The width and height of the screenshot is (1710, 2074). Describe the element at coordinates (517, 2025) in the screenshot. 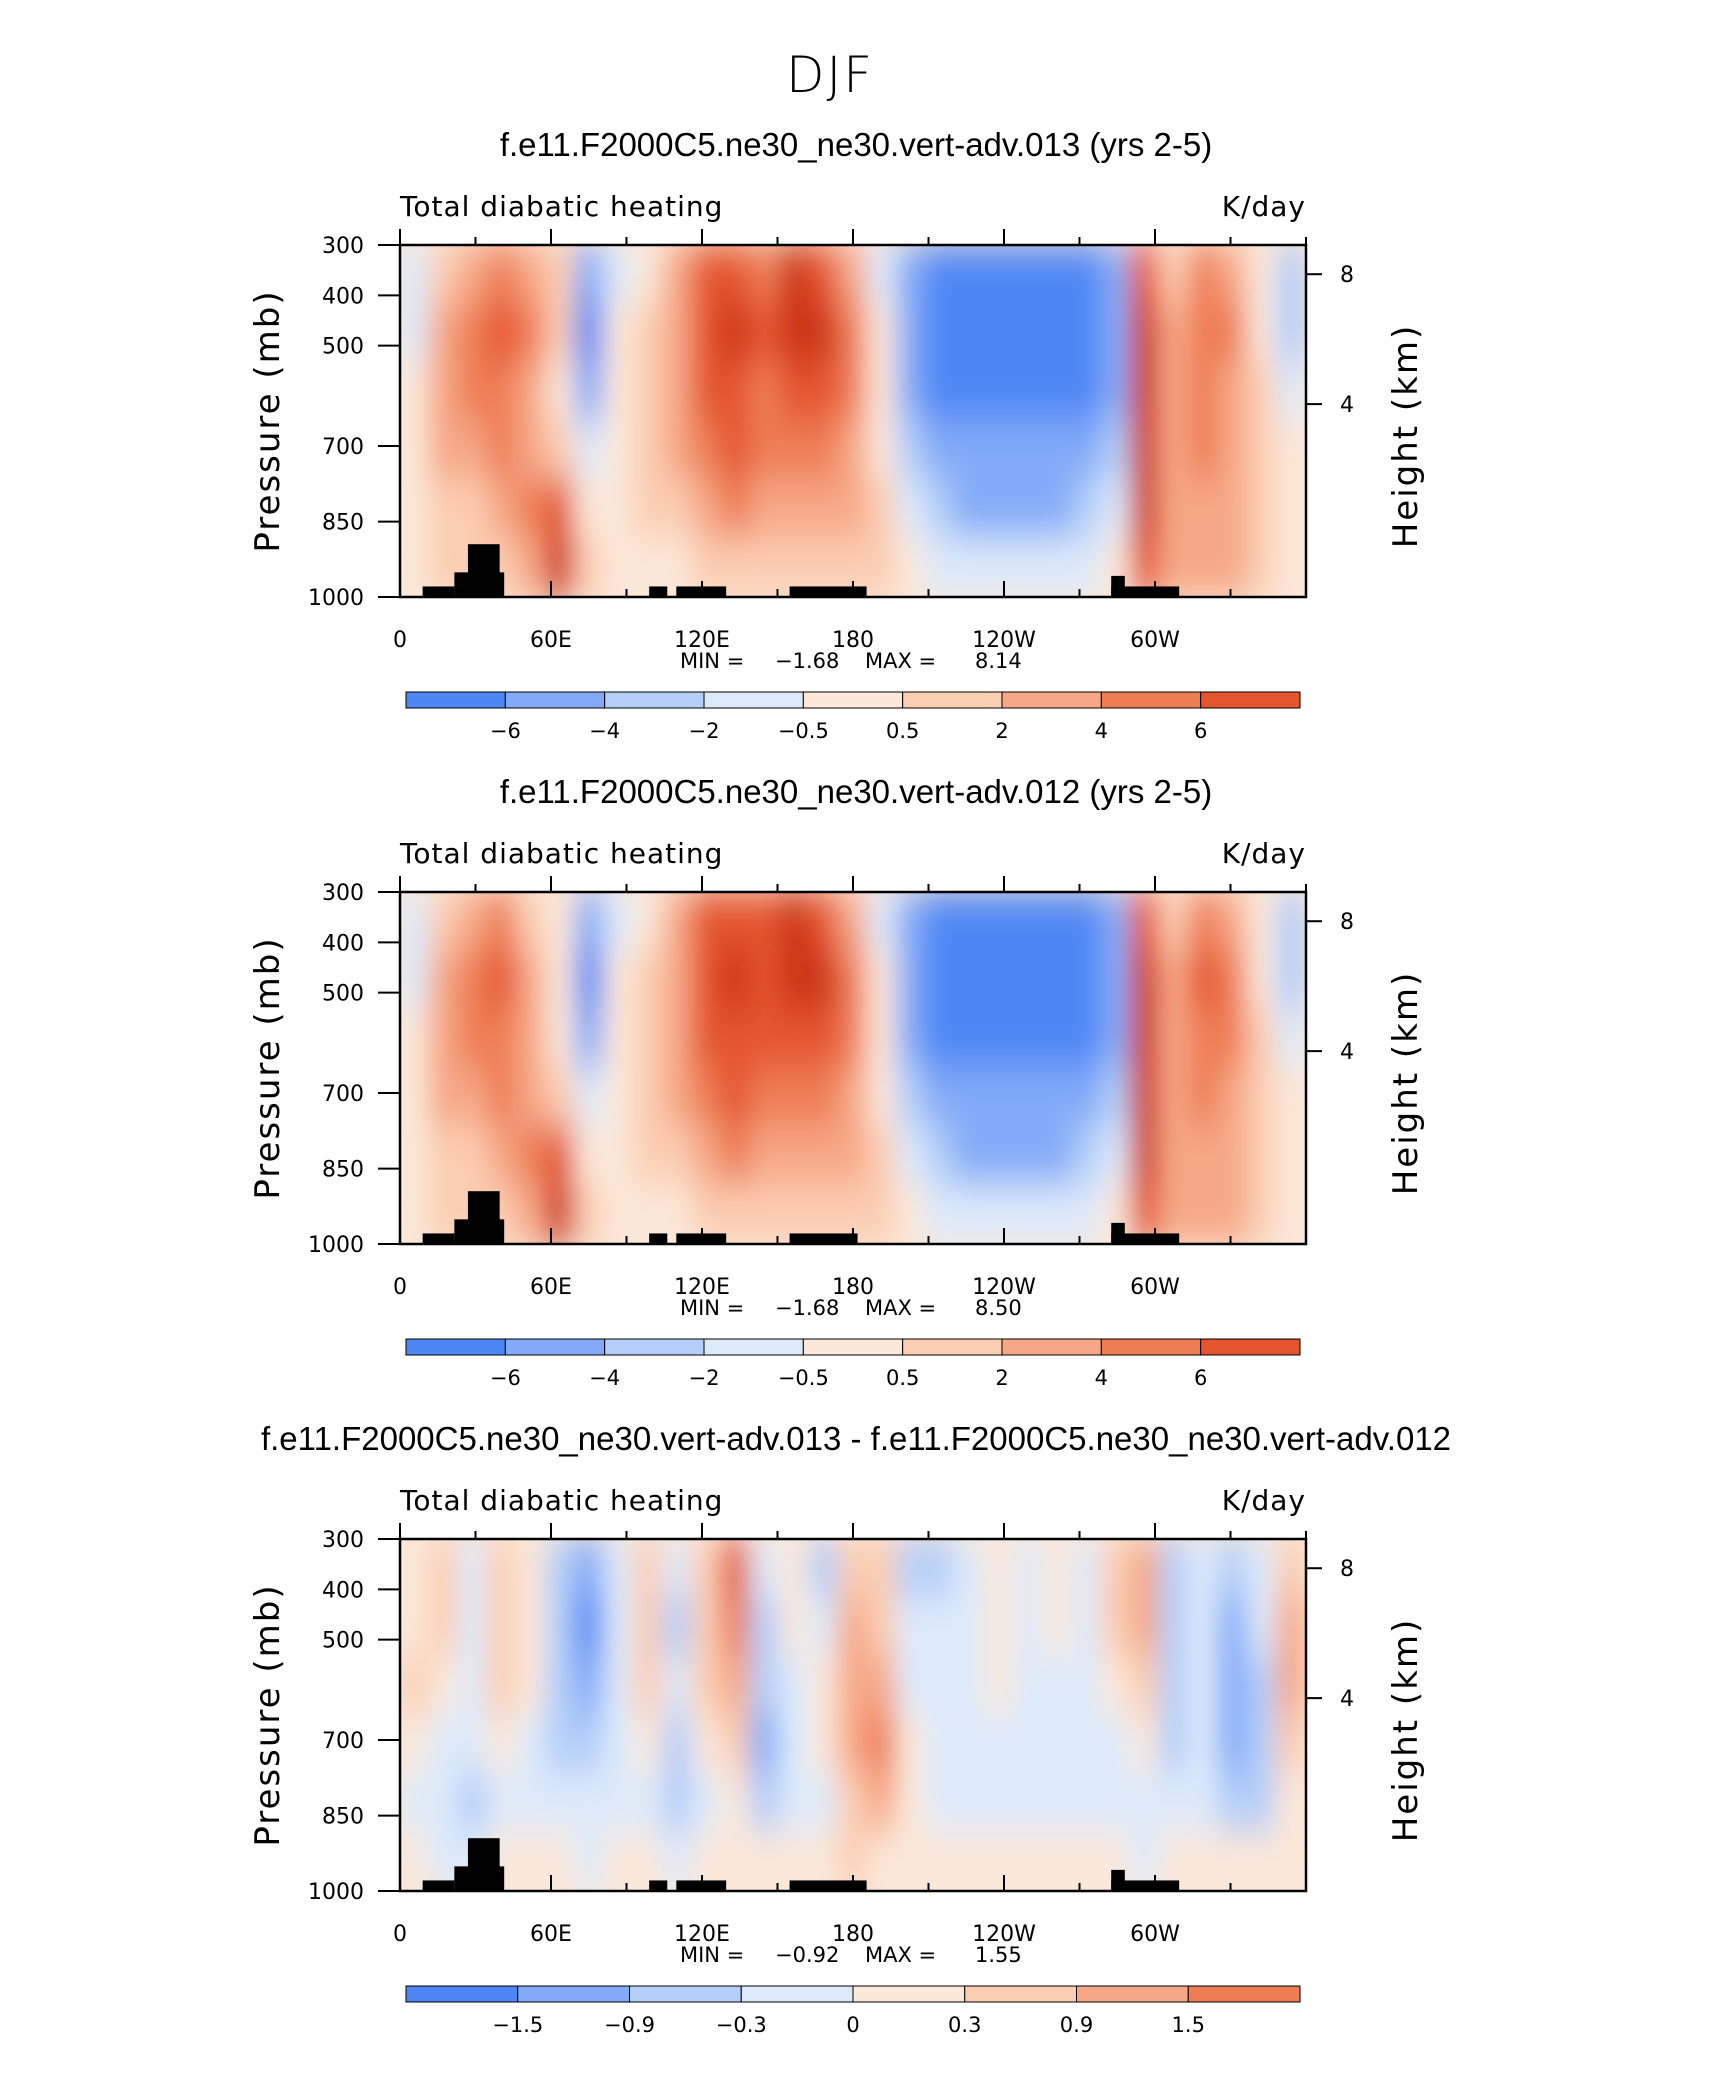

I see `colorbar-label: −1.5` at that location.